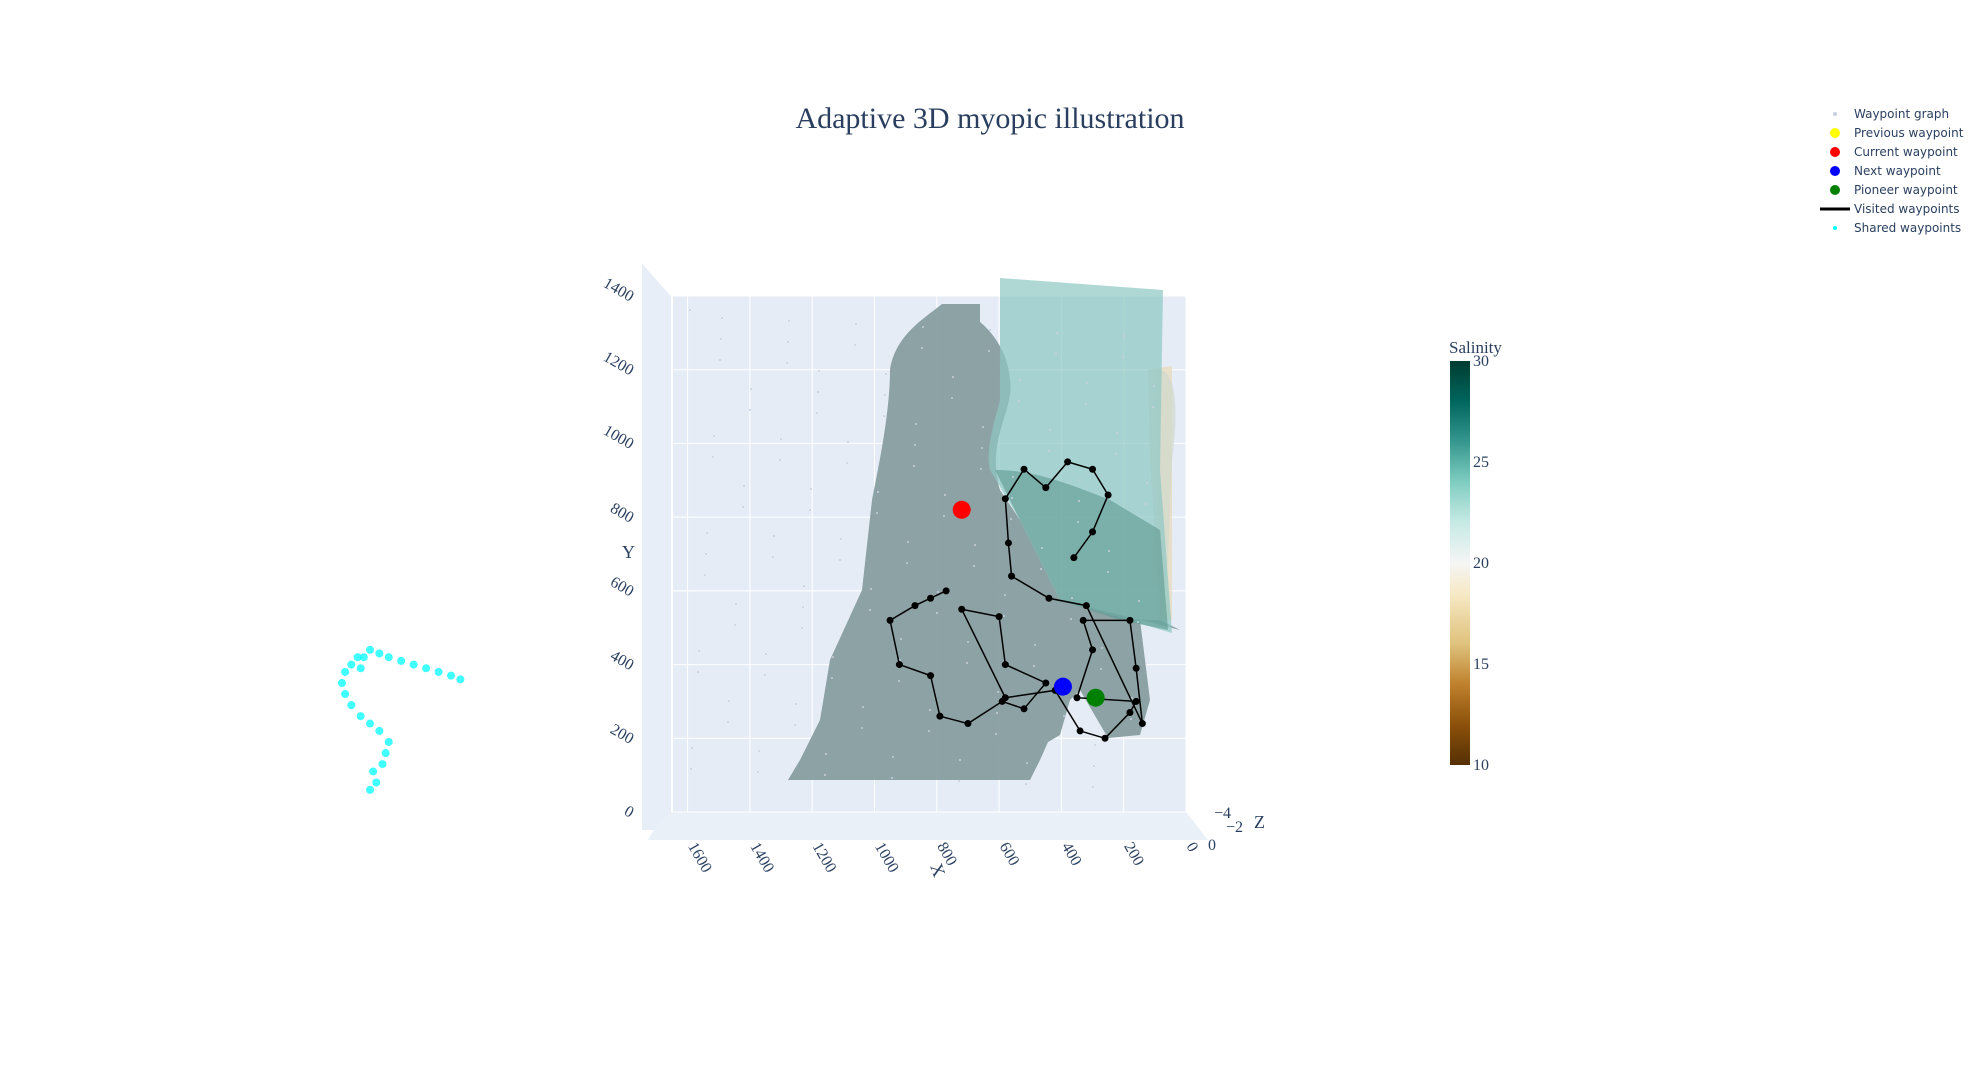 Image resolution: width=1980 pixels, height=1080 pixels. Describe the element at coordinates (1222, 813) in the screenshot. I see `z-tick-label: −4` at that location.